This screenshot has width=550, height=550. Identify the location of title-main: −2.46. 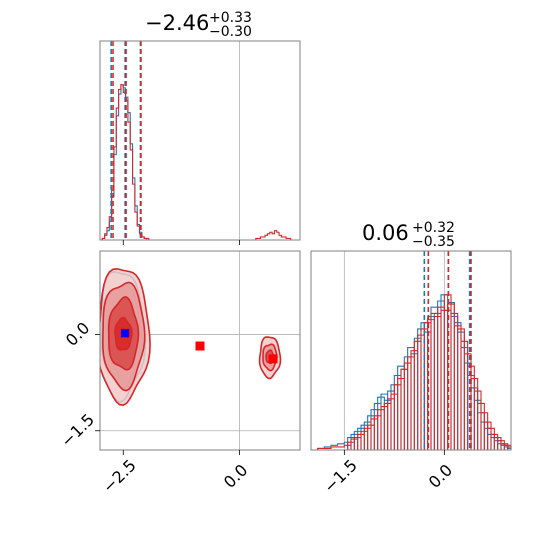
(177, 23).